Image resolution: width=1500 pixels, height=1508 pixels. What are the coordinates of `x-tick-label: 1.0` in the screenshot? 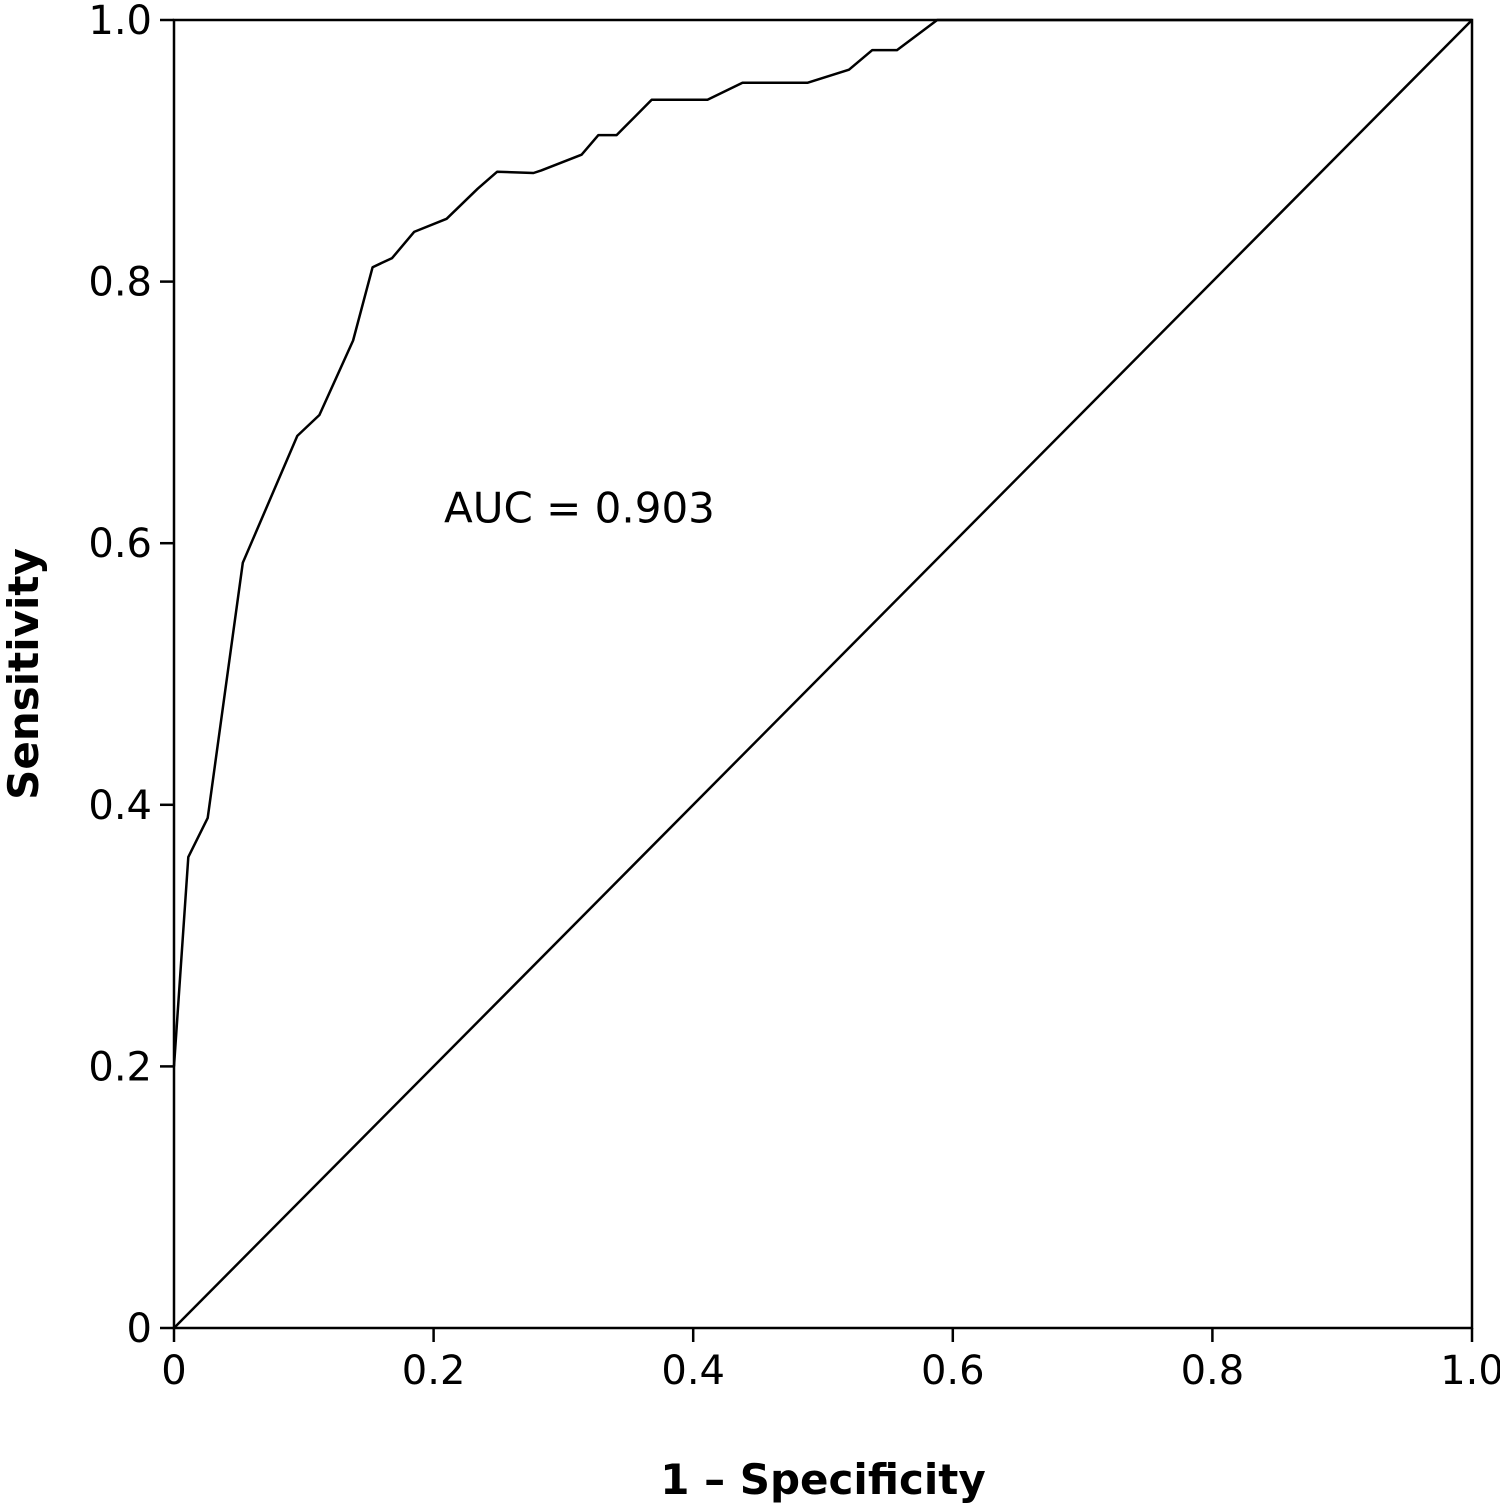 It's located at (1470, 1371).